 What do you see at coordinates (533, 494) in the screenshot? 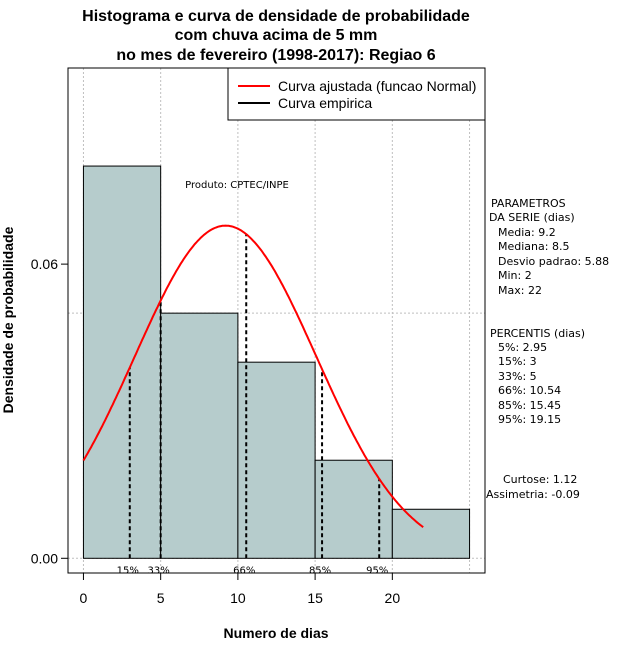
I see `assimetria-value: Assimetria: -0.09` at bounding box center [533, 494].